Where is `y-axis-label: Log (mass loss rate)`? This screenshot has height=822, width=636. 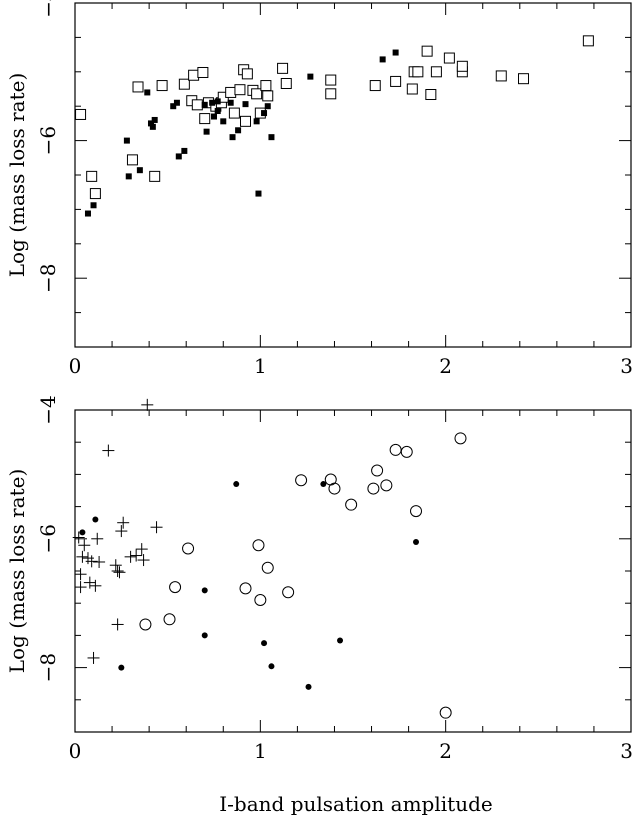 y-axis-label: Log (mass loss rate) is located at coordinates (17, 175).